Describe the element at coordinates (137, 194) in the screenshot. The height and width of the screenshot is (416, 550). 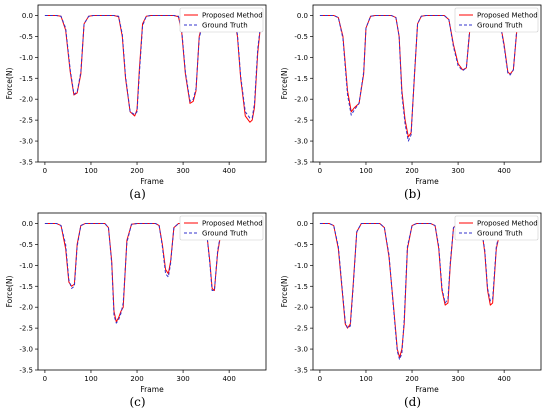
I see `caption-a: (a)` at that location.